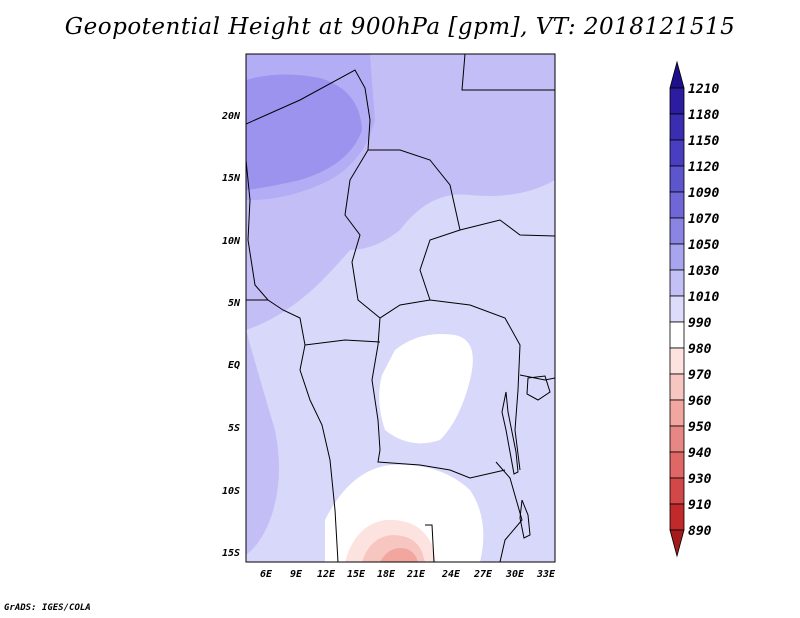  Describe the element at coordinates (386, 574) in the screenshot. I see `lon-tick-label: 18E` at that location.